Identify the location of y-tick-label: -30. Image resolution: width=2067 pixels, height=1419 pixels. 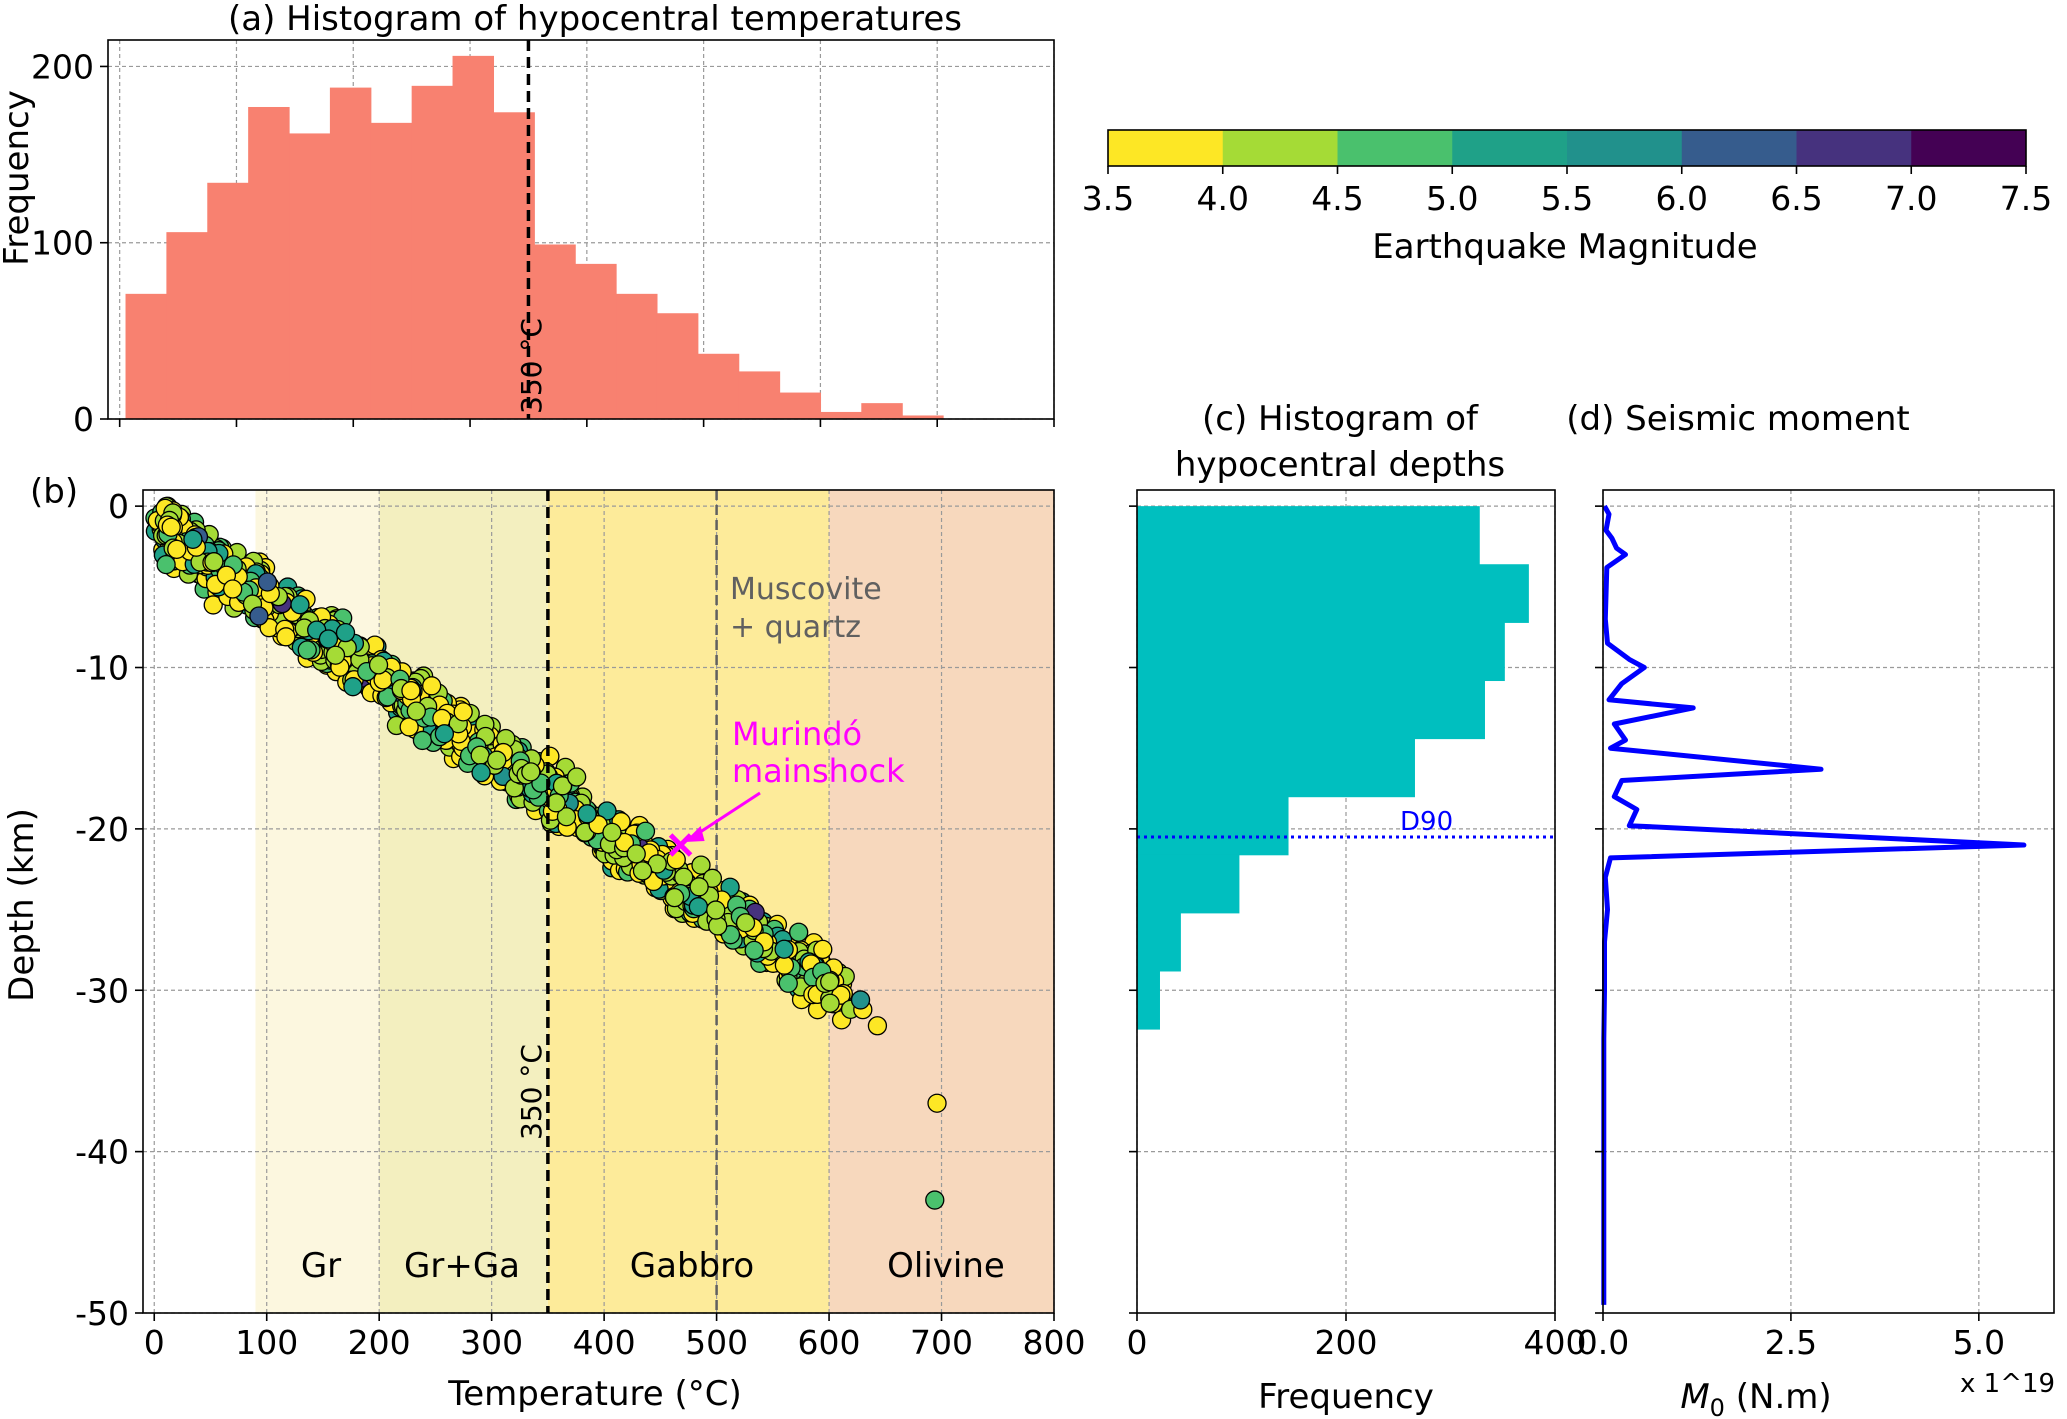
(102, 990).